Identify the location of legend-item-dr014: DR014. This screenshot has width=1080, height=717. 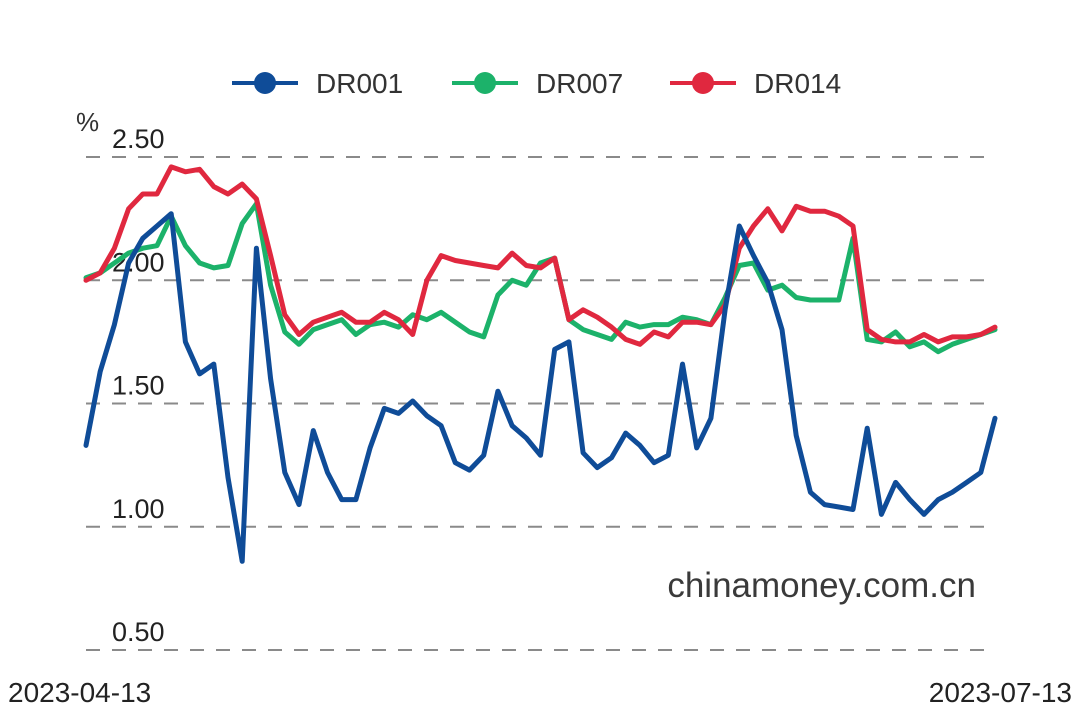
(755, 83).